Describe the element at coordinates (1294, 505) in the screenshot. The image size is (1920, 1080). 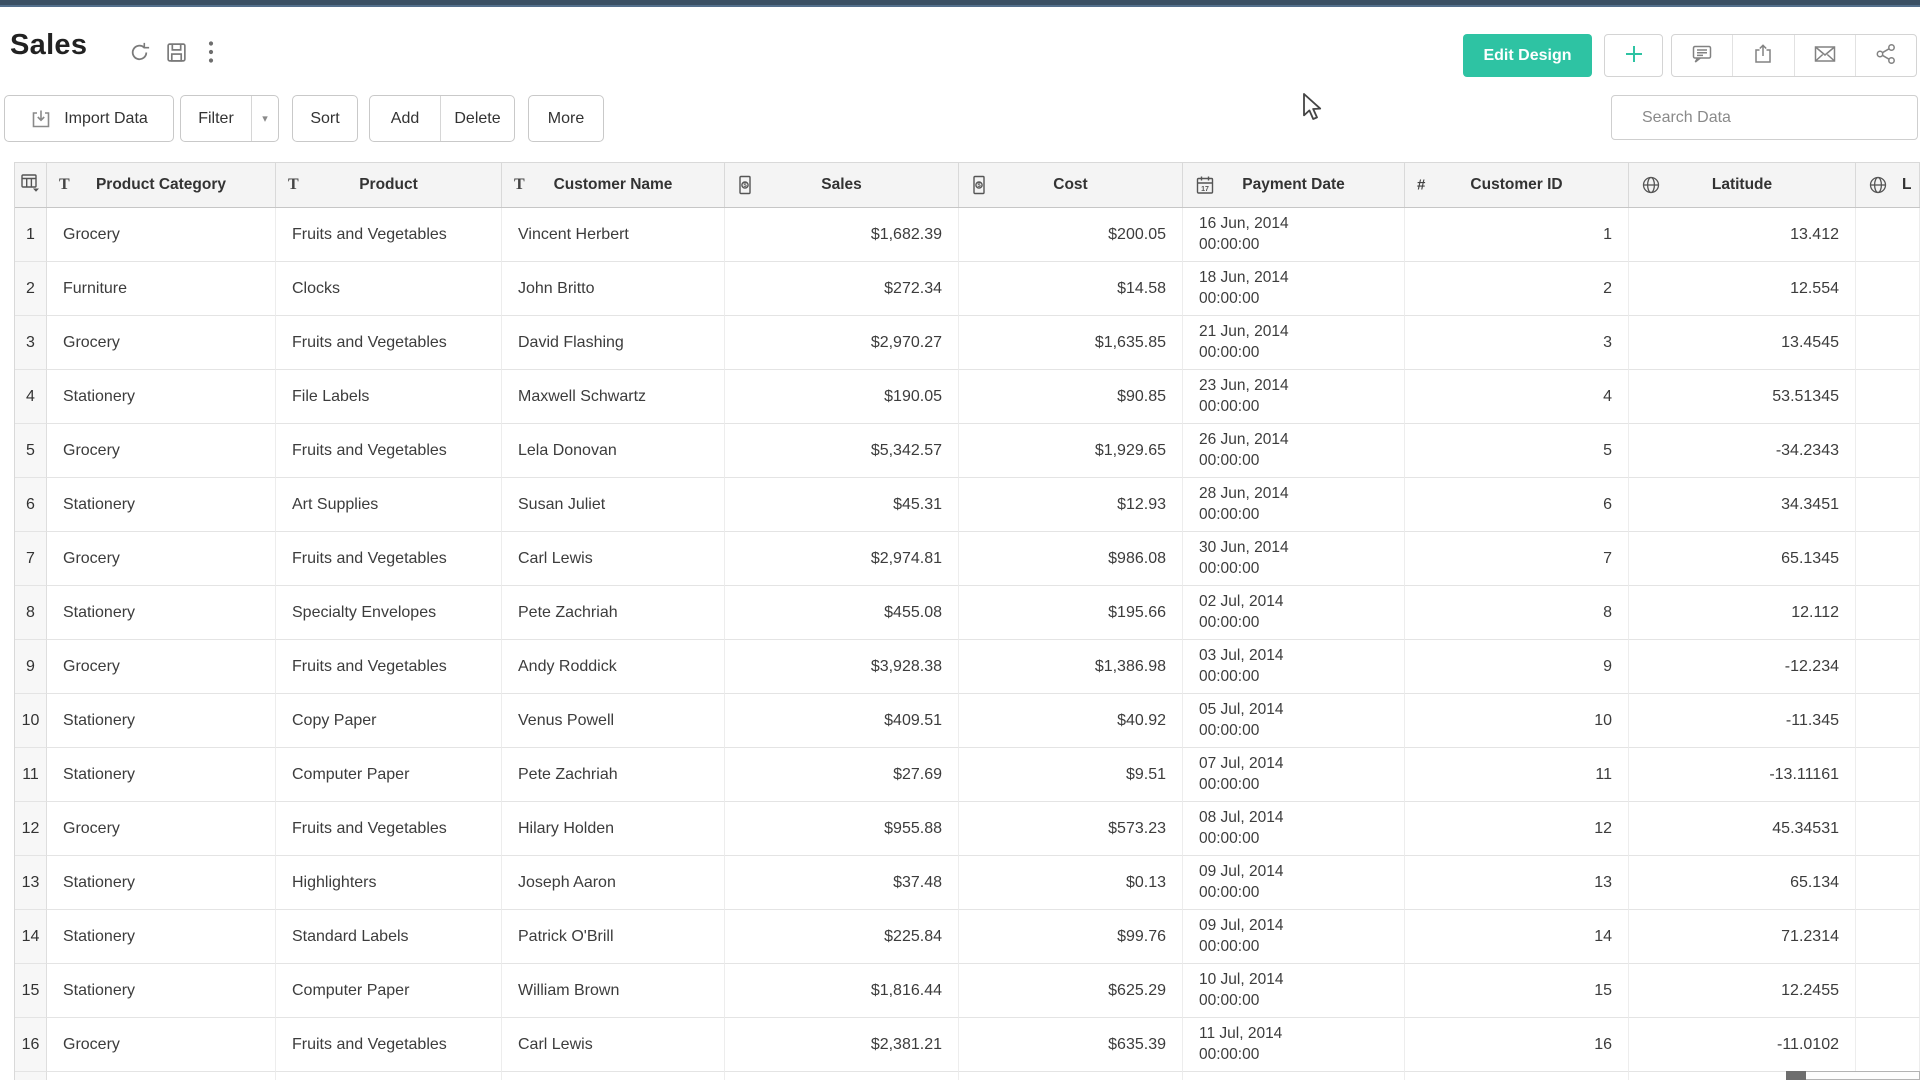
I see `cell-payment-date: 28 Jun, 2014 00:00:00` at that location.